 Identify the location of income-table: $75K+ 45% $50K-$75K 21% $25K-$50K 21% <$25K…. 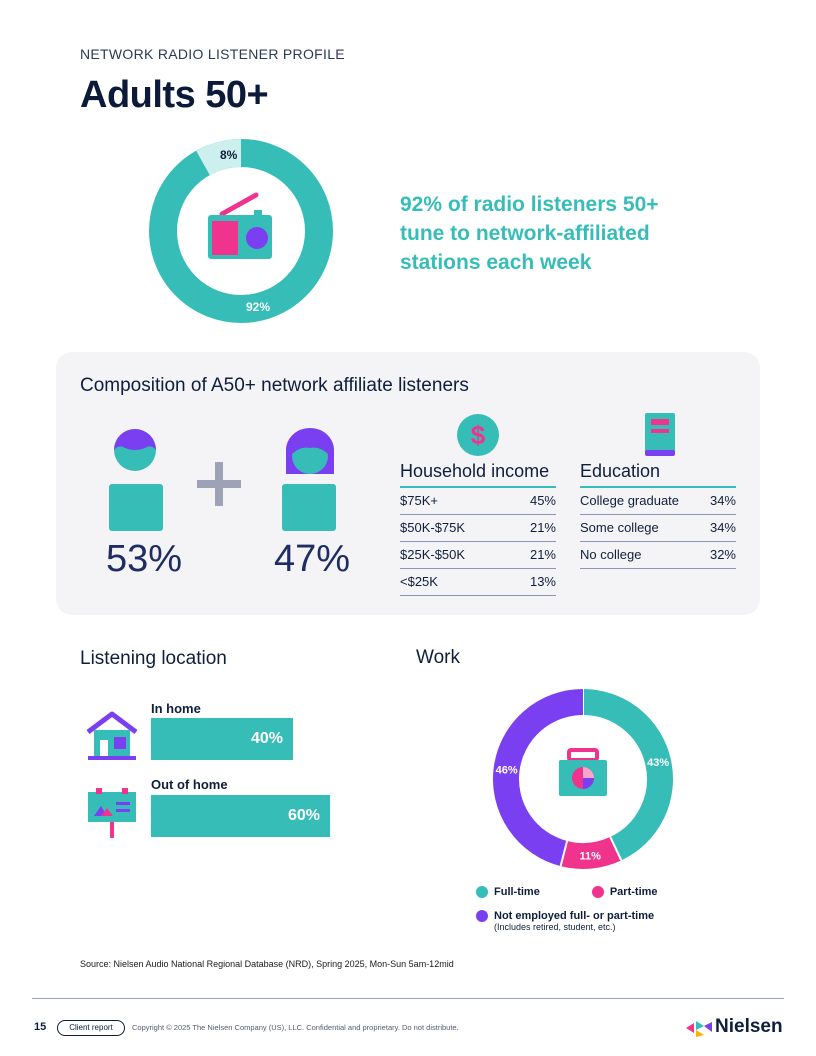
(478, 541).